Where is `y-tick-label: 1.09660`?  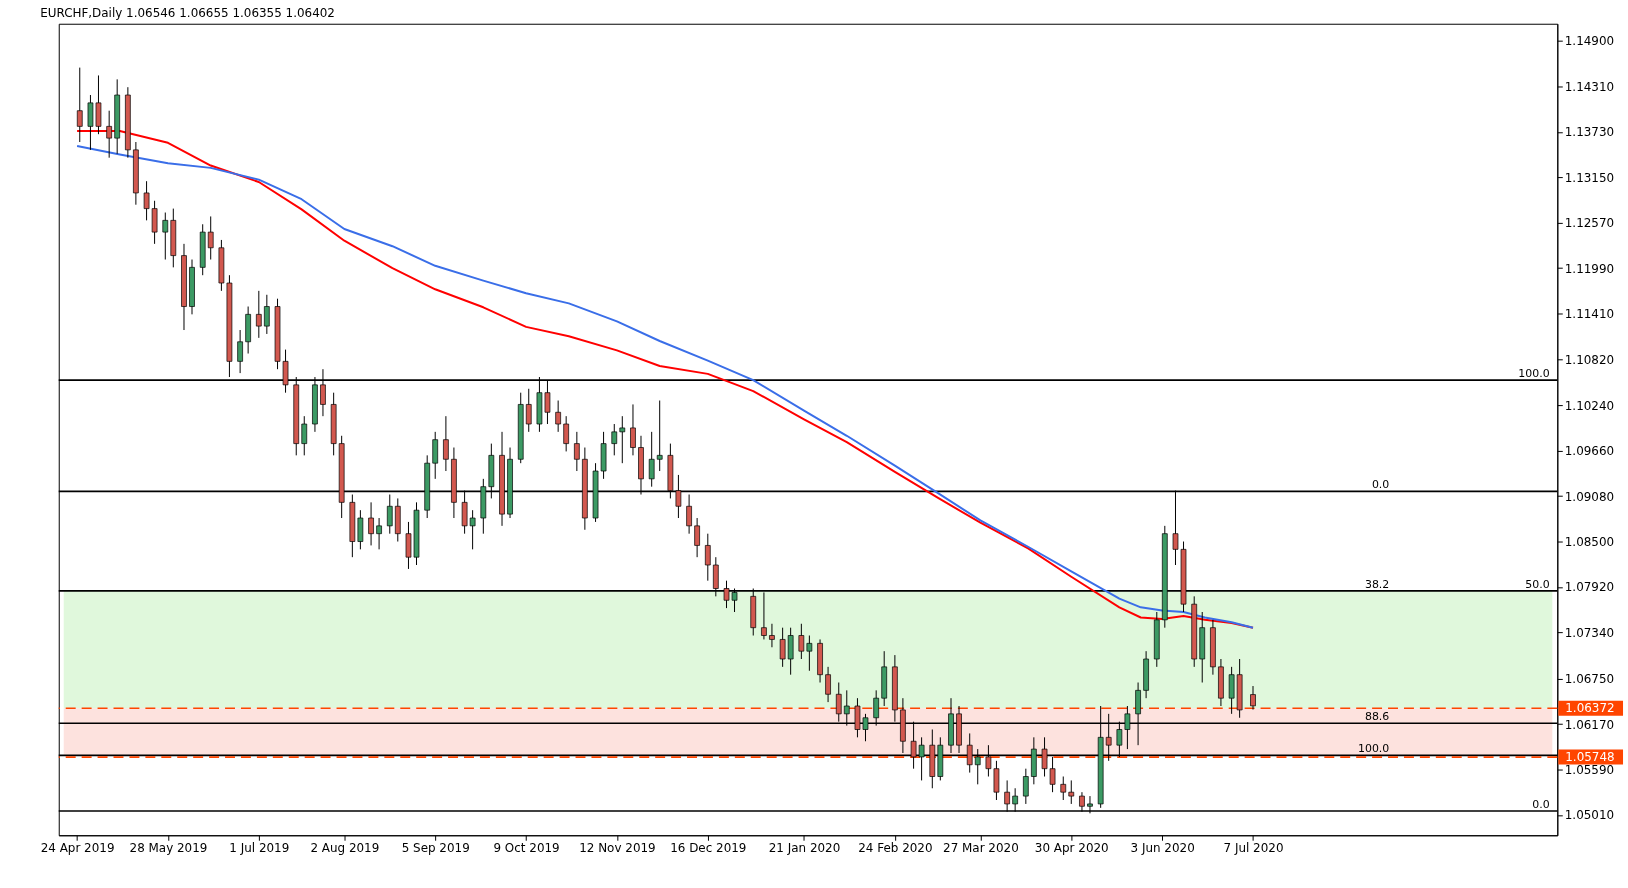
y-tick-label: 1.09660 is located at coordinates (1589, 451).